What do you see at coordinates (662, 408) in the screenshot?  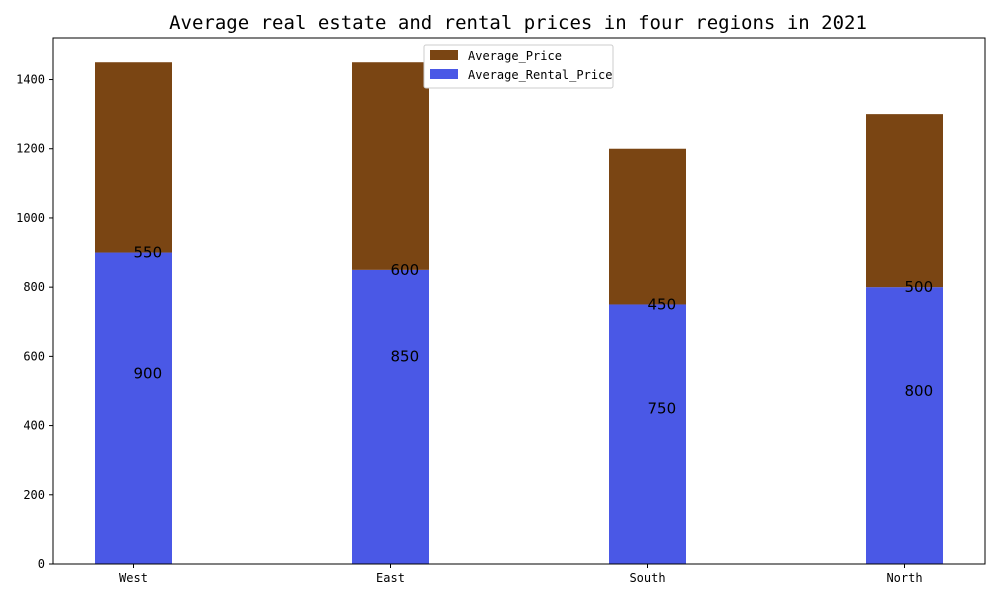 I see `data-label-average-price-south: 750` at bounding box center [662, 408].